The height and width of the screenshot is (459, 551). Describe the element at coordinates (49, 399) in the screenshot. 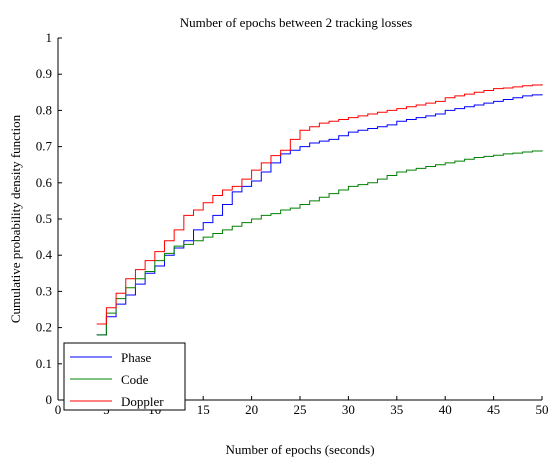

I see `y-tick-label: 0` at that location.